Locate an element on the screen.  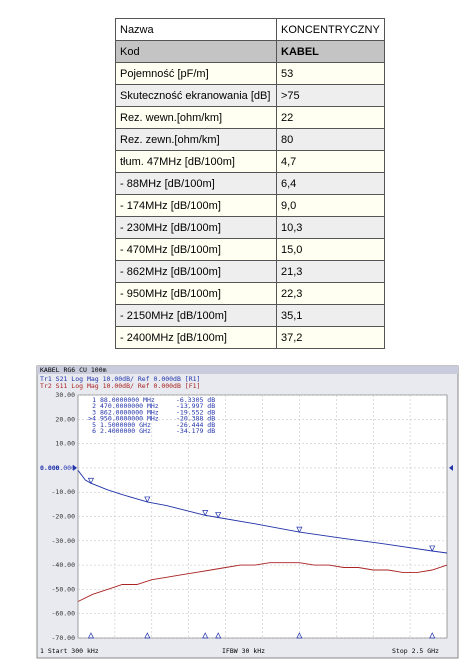
marker-value: -26.444 dB is located at coordinates (195, 425).